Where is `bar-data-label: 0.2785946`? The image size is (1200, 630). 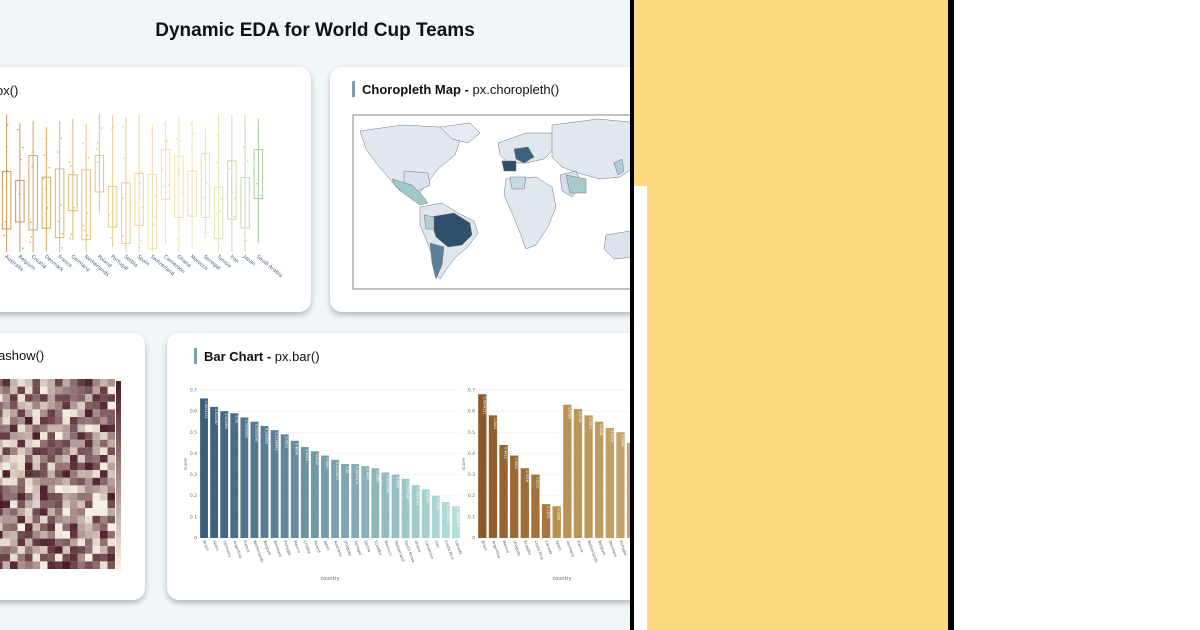
bar-data-label: 0.2785946 is located at coordinates (408, 490).